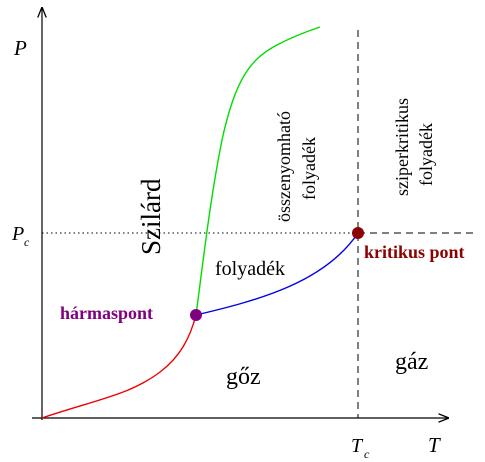 This screenshot has width=485, height=462. Describe the element at coordinates (434, 445) in the screenshot. I see `x-axis-label: T` at that location.